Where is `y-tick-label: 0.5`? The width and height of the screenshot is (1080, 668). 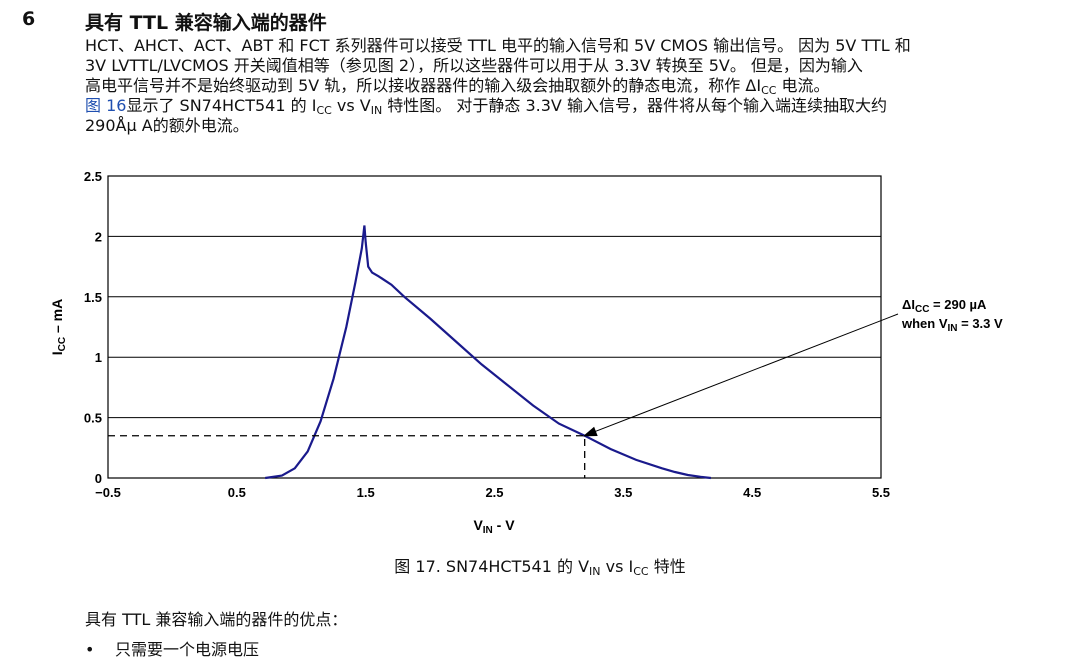 y-tick-label: 0.5 is located at coordinates (93, 418).